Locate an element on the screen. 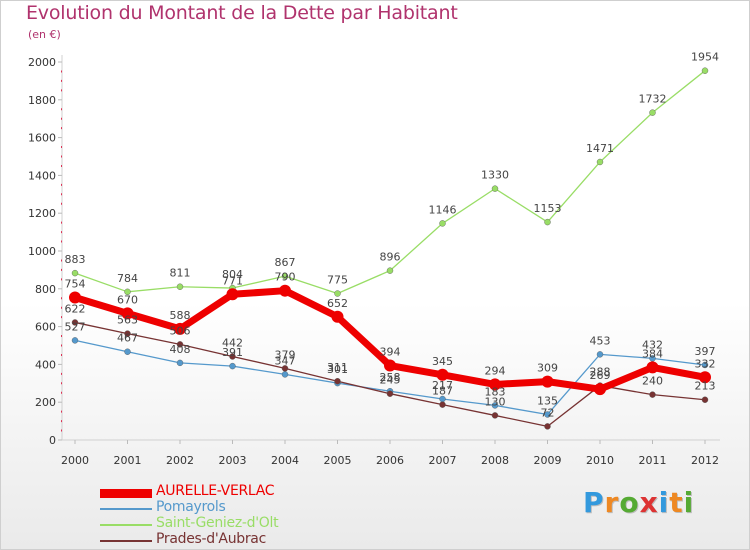 The image size is (750, 550). data-label: 588 is located at coordinates (180, 315).